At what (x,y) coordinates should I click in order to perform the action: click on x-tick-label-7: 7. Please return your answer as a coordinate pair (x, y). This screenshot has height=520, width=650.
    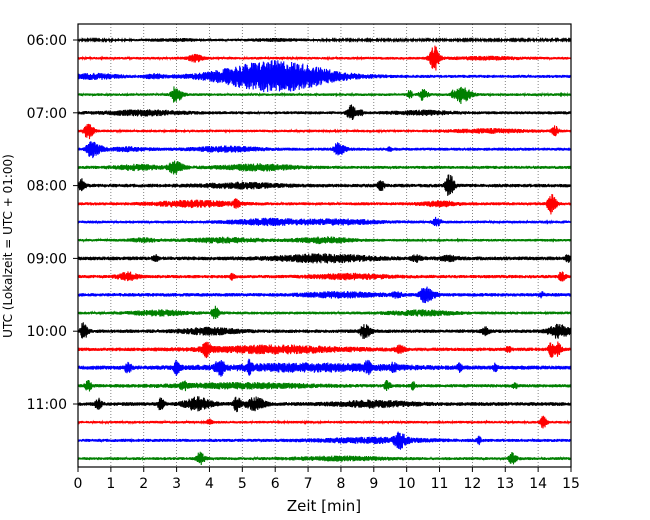
    Looking at the image, I should click on (308, 484).